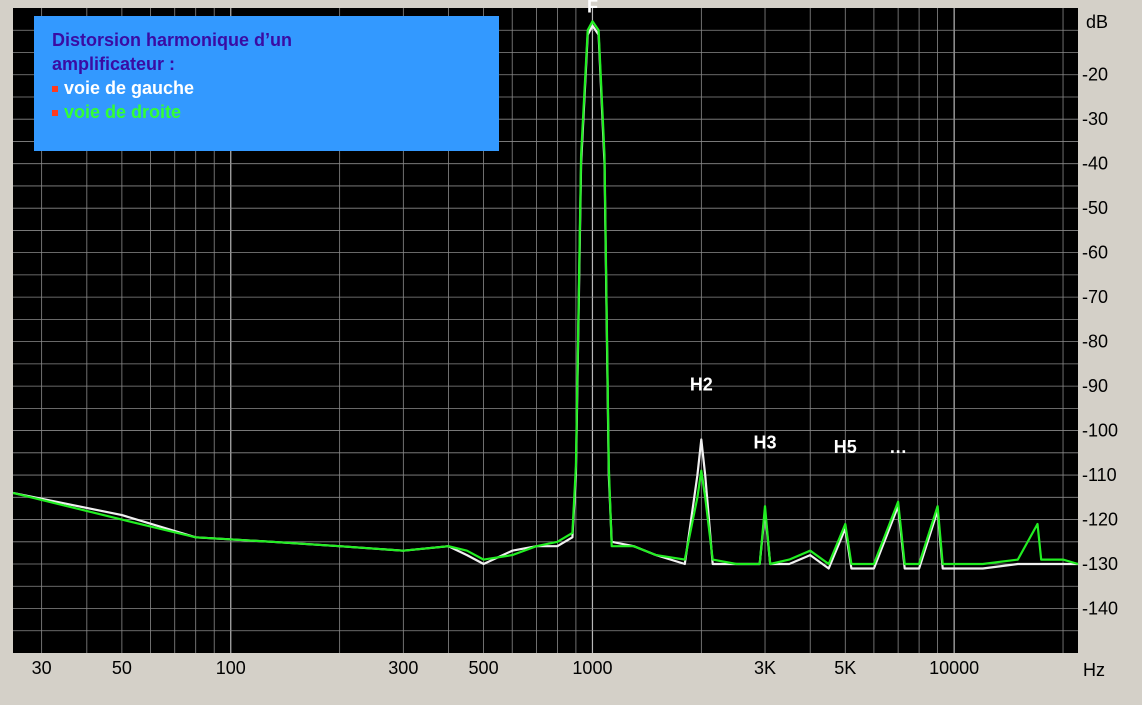 The height and width of the screenshot is (705, 1142). Describe the element at coordinates (1099, 475) in the screenshot. I see `y-tick-label: -110` at that location.